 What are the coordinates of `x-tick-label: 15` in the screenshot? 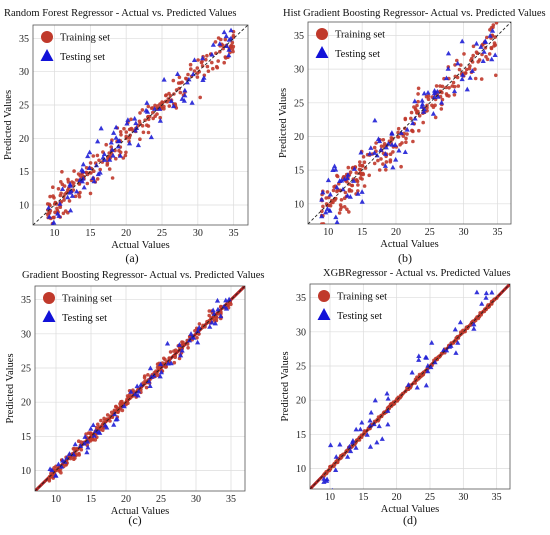 It's located at (91, 499).